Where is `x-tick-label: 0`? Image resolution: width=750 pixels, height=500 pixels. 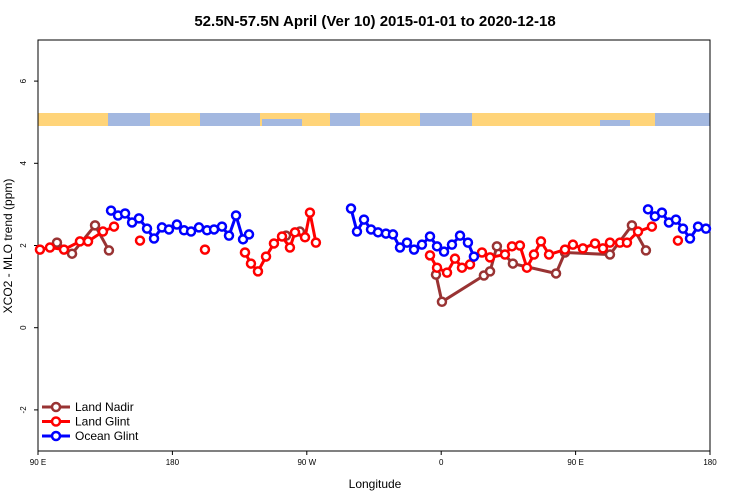
x-tick-label: 0 is located at coordinates (441, 462).